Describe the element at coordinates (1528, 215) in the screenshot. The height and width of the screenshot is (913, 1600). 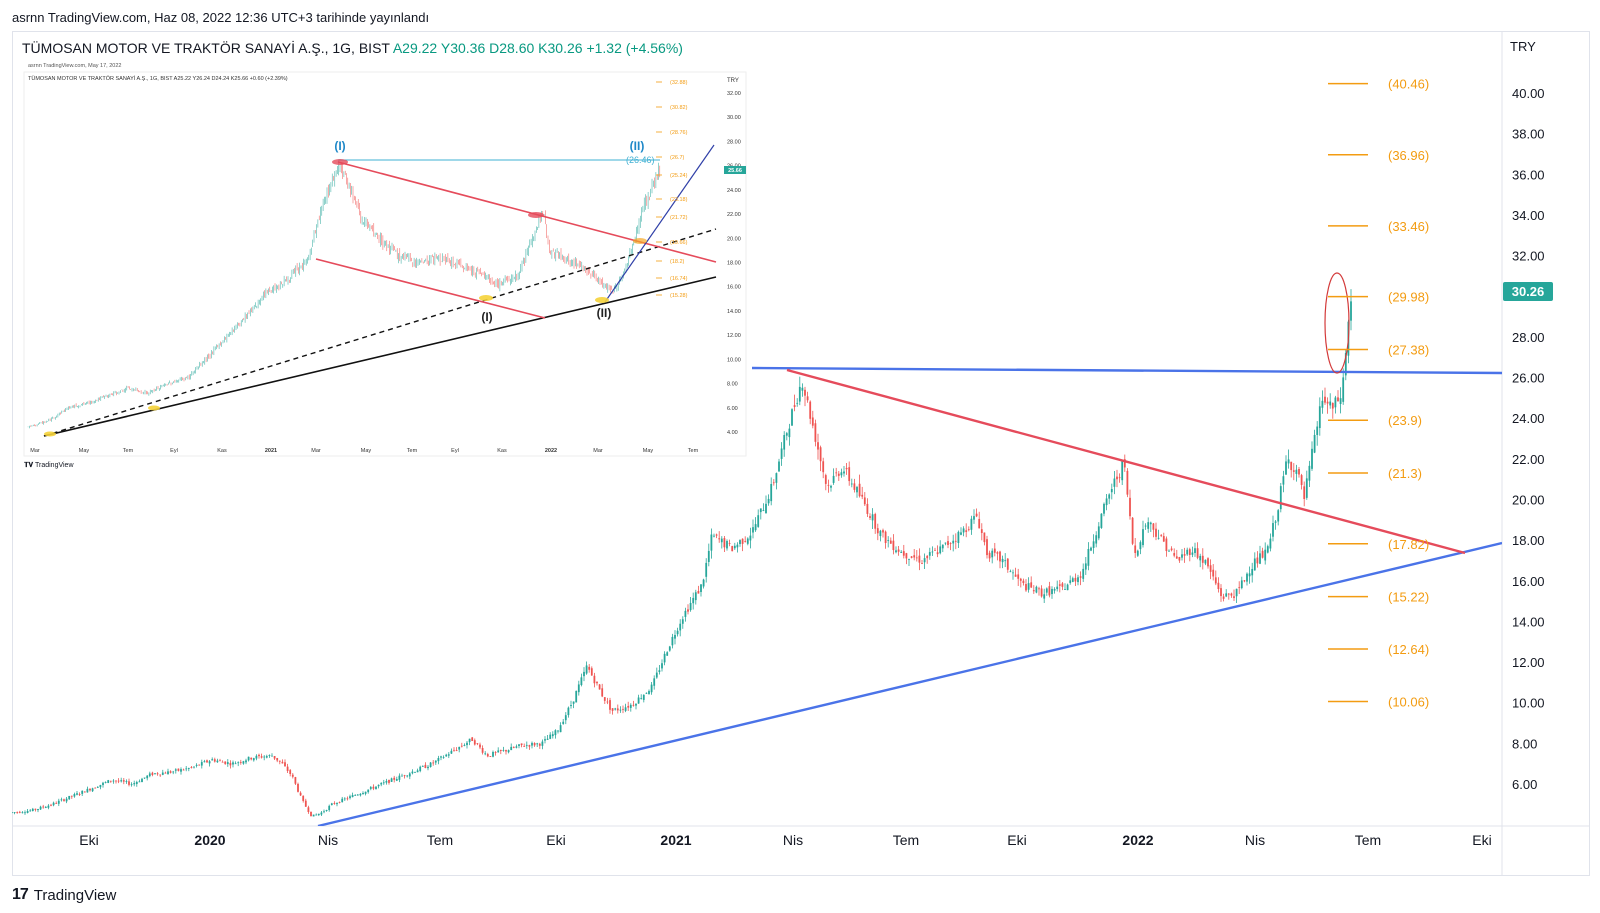
I see `price-tick-label: 34.00` at that location.